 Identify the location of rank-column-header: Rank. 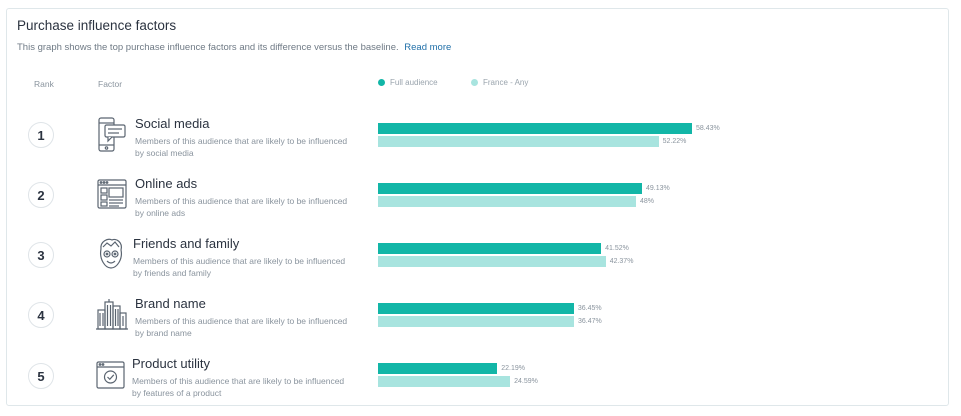
(44, 84).